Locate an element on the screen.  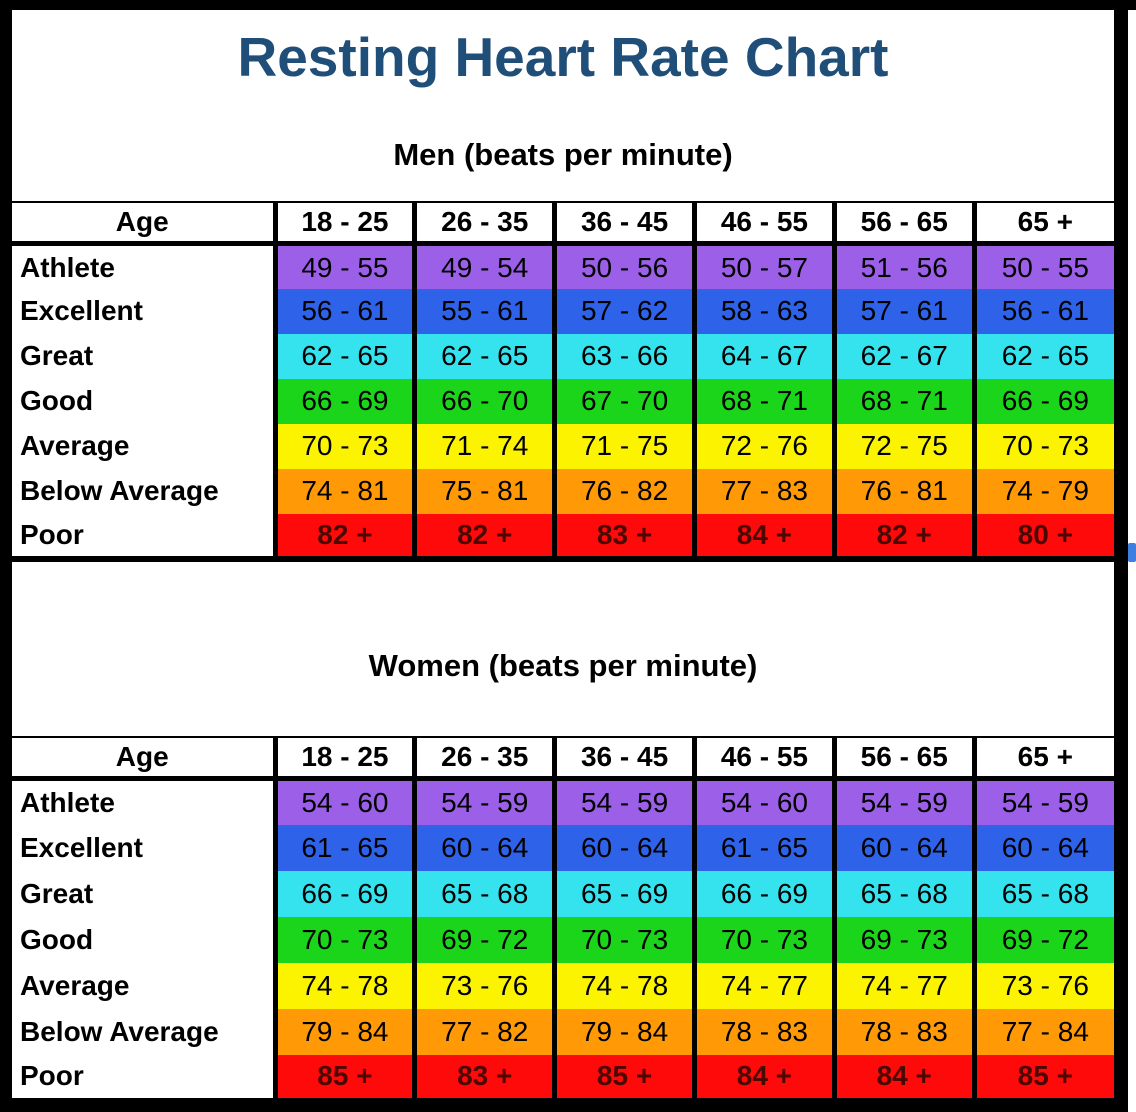
row-label-cell: Great is located at coordinates (145, 893).